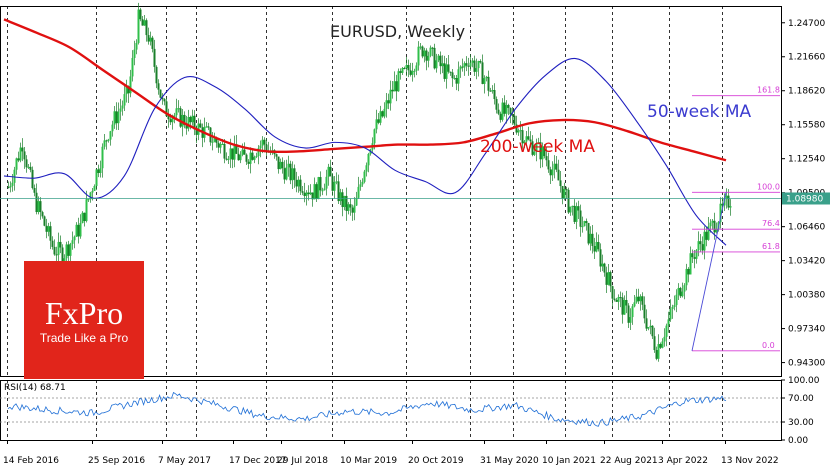 This screenshot has height=470, width=835. I want to click on y-tick-label: 1.06460, so click(806, 228).